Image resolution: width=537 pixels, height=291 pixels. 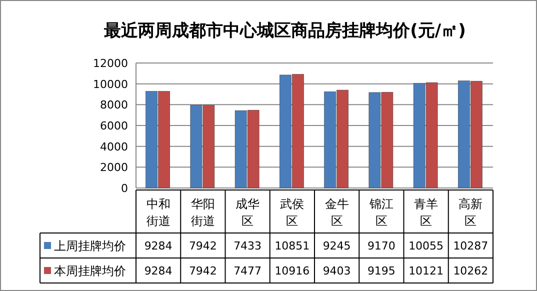 What do you see at coordinates (470, 212) in the screenshot?
I see `x-tick-label: 高新区` at bounding box center [470, 212].